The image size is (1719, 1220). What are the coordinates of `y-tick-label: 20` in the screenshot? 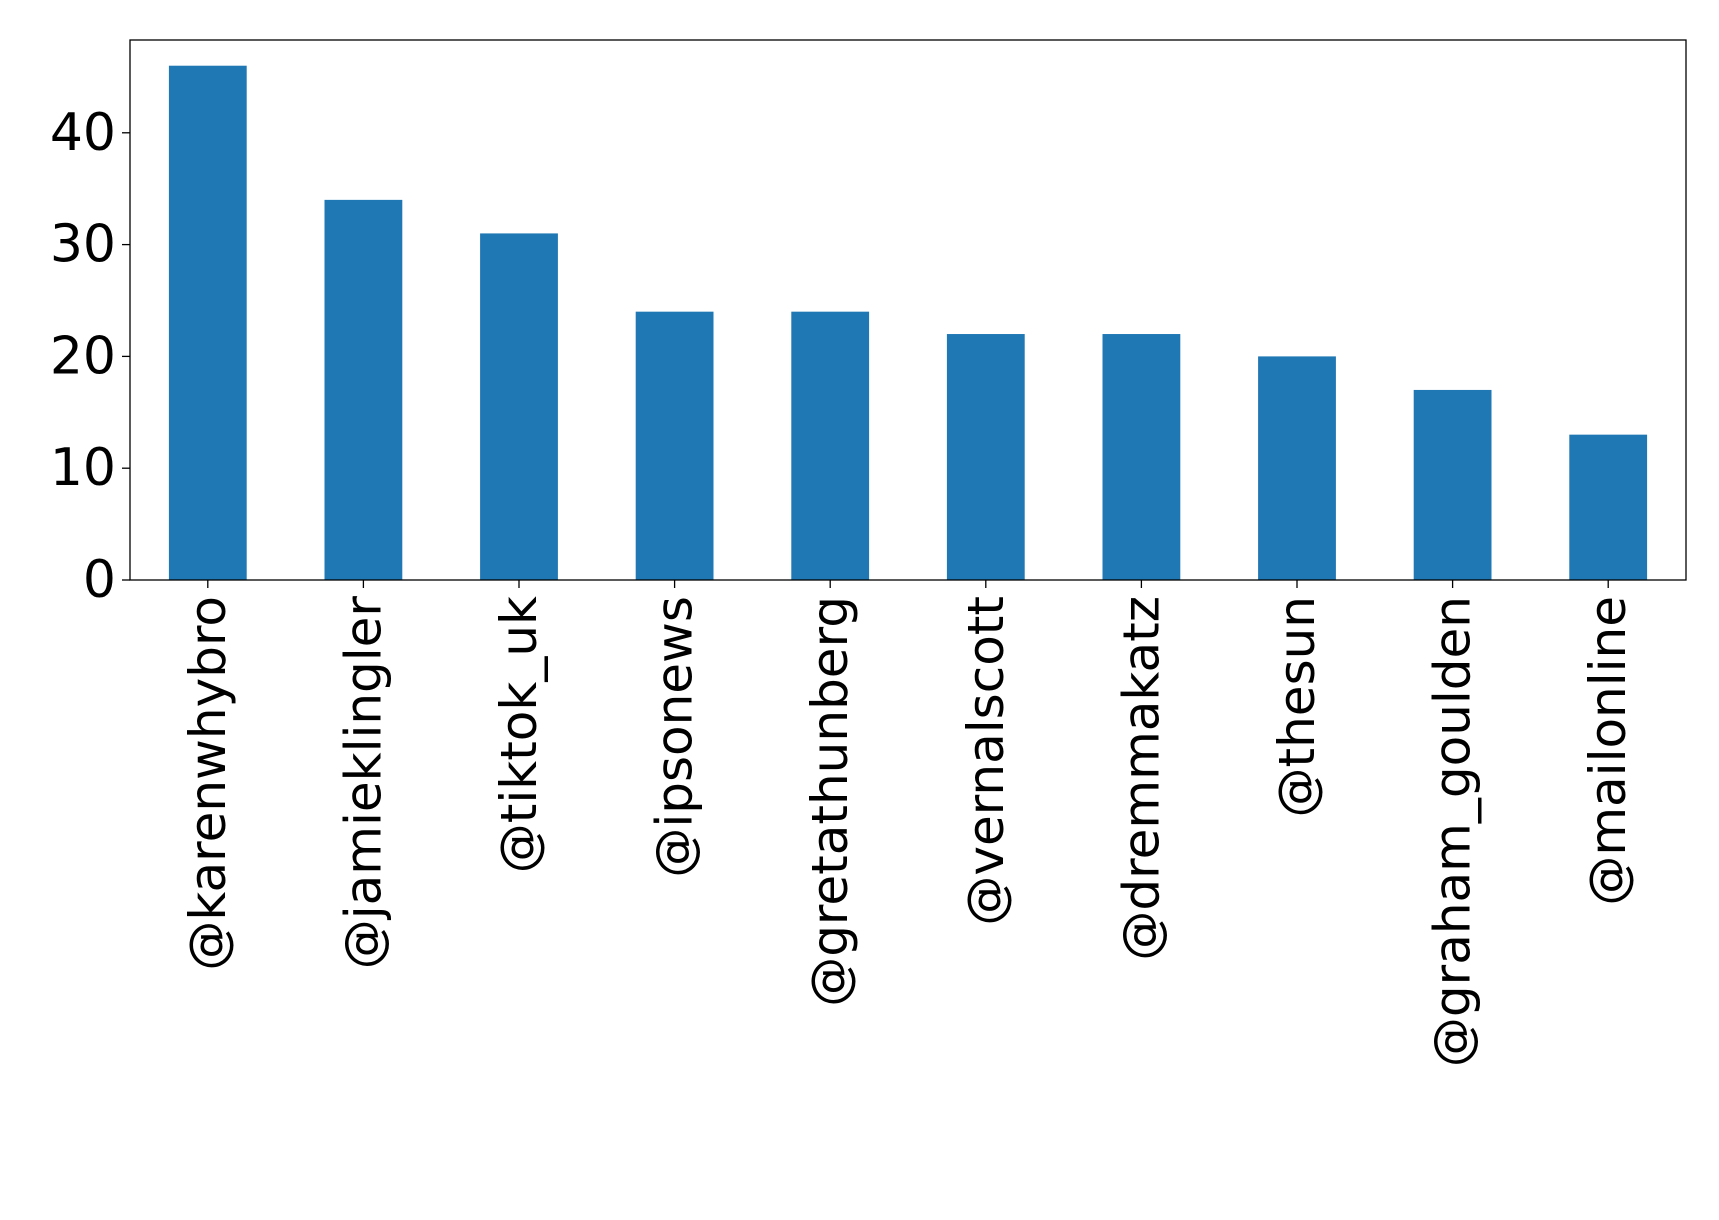 It's located at (83, 356).